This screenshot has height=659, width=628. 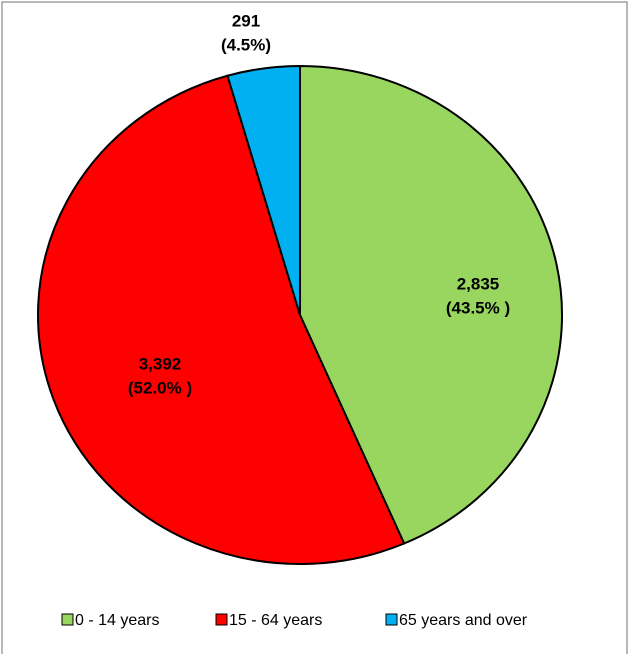 What do you see at coordinates (463, 620) in the screenshot?
I see `legend-label: 65 years and over` at bounding box center [463, 620].